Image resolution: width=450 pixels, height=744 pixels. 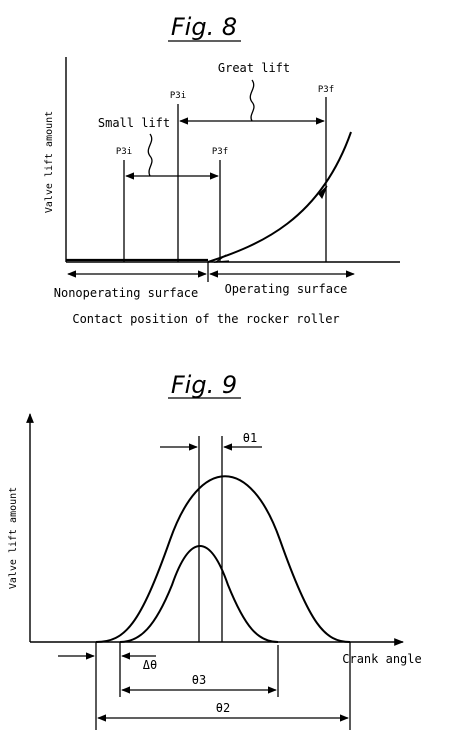 I want to click on fig8-title: Fig. 8, so click(x=204, y=27).